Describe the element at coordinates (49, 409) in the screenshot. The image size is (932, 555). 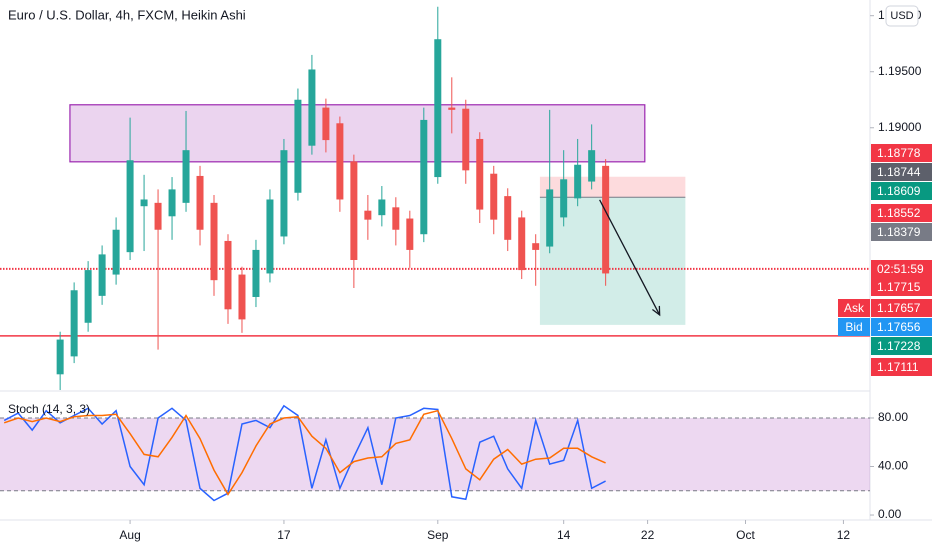
I see `stoch-title: Stoch (14, 3, 3)` at that location.